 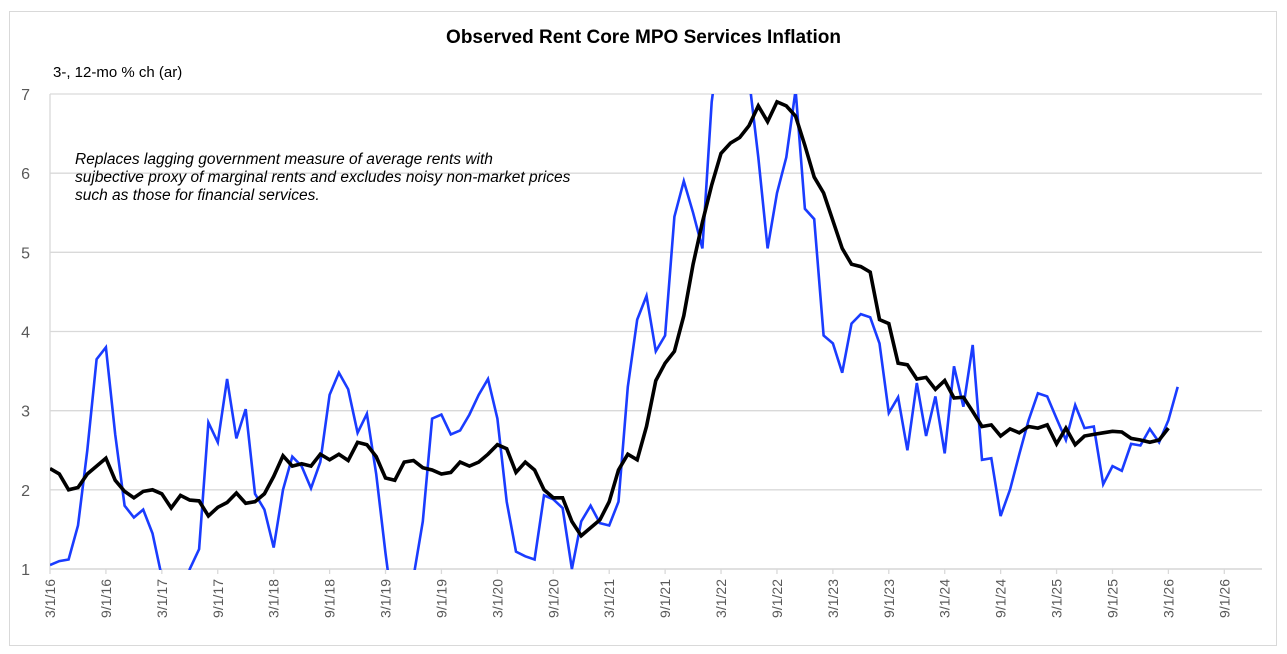 I want to click on x-tick-label: 9/1/21, so click(x=665, y=598).